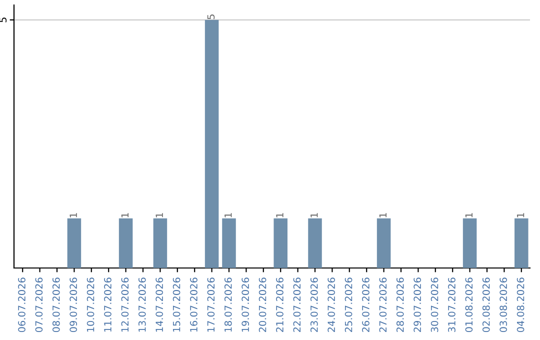 Image resolution: width=540 pixels, height=340 pixels. What do you see at coordinates (108, 305) in the screenshot?
I see `x-tick-label: 11.07.2026` at bounding box center [108, 305].